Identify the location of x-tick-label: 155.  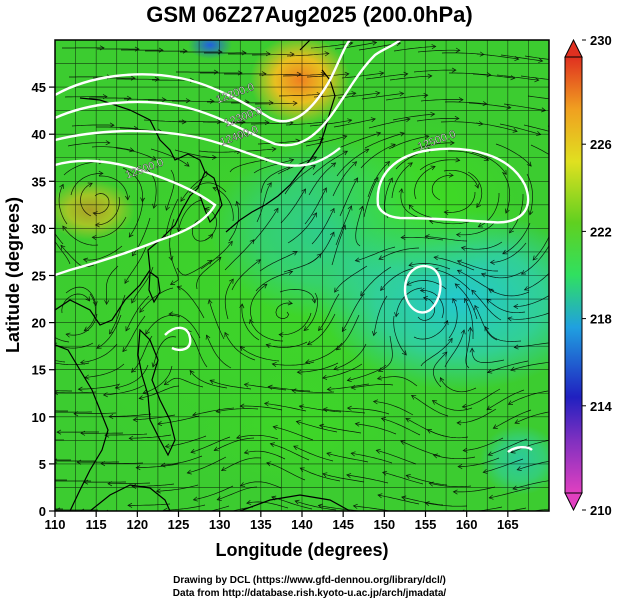
(426, 524).